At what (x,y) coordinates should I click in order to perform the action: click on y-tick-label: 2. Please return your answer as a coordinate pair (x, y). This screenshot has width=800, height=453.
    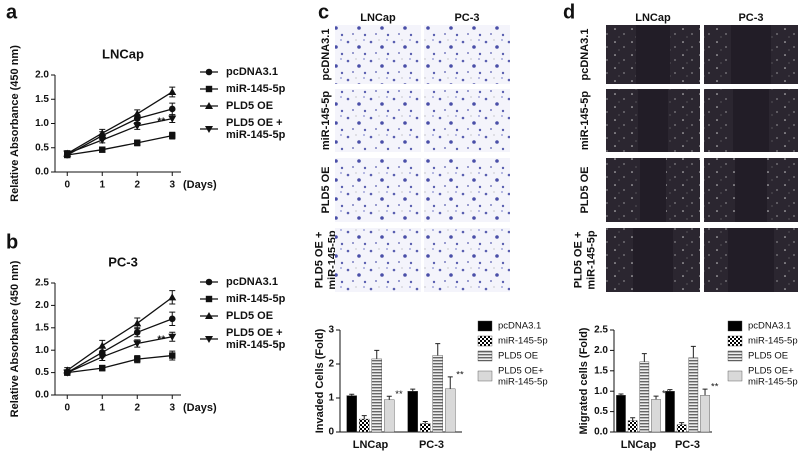
    Looking at the image, I should click on (331, 364).